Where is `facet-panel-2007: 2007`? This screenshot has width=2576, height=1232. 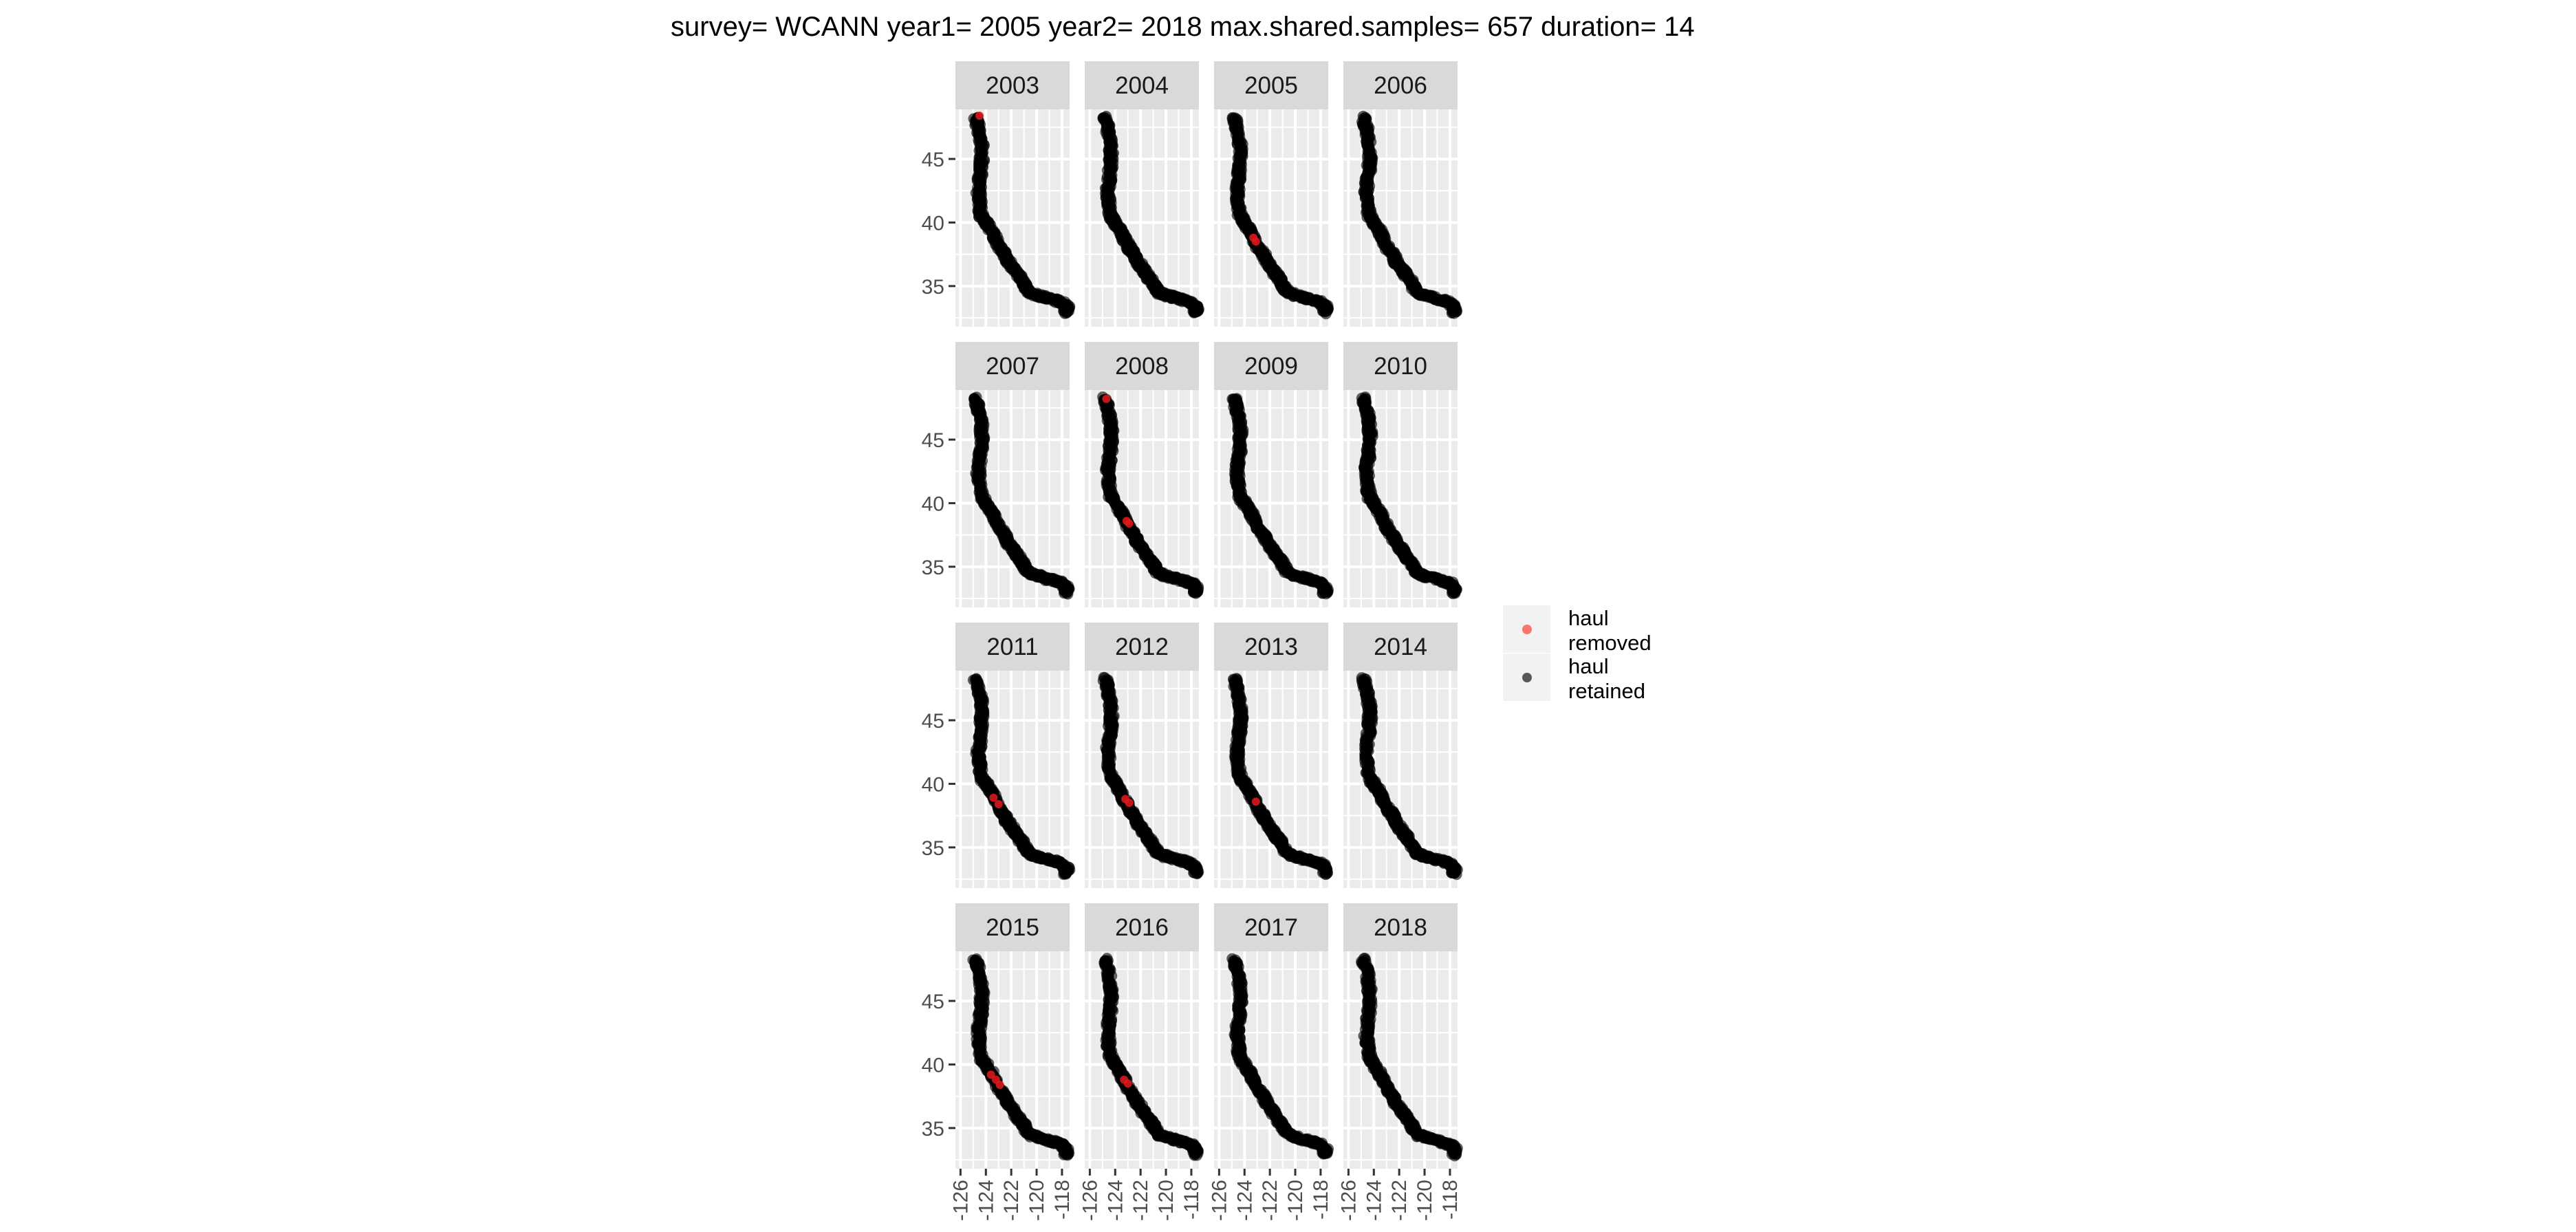 facet-panel-2007: 2007 is located at coordinates (1015, 474).